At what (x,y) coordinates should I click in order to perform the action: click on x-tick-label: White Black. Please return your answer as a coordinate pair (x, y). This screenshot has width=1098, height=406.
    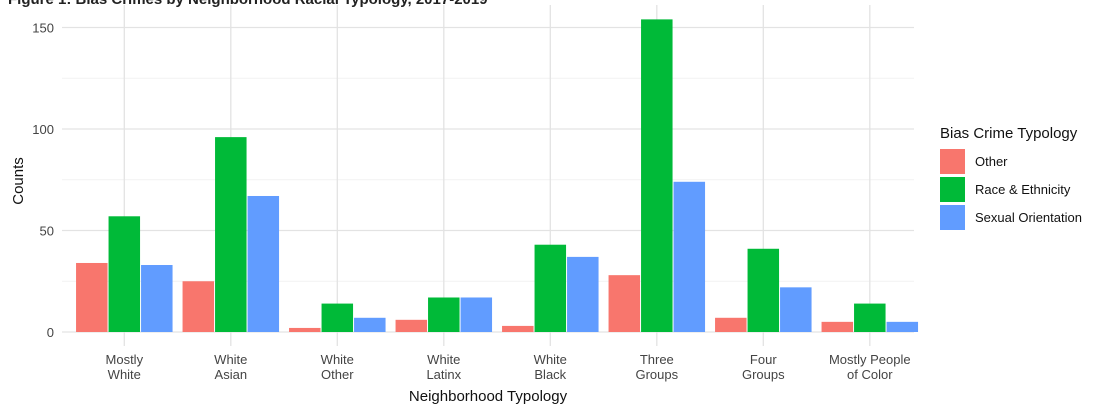
    Looking at the image, I should click on (550, 367).